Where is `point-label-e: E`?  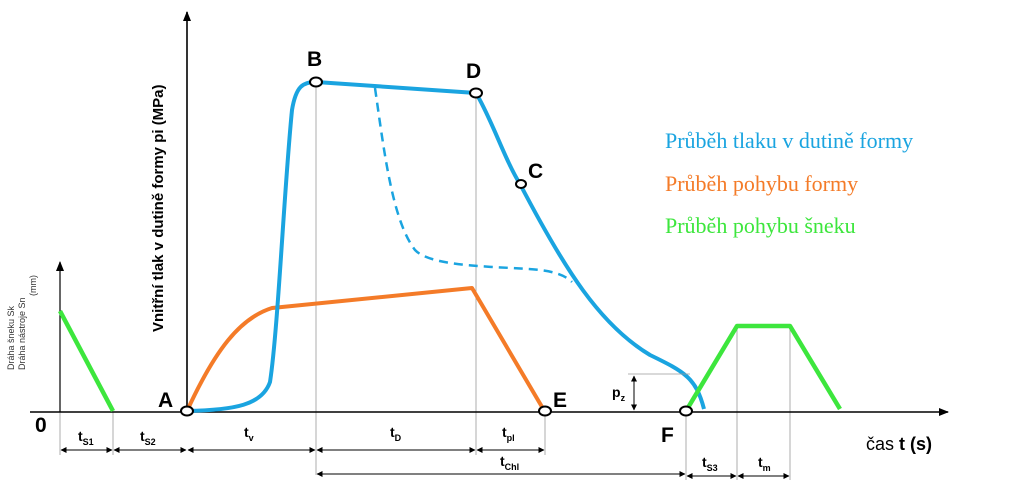
point-label-e: E is located at coordinates (560, 400).